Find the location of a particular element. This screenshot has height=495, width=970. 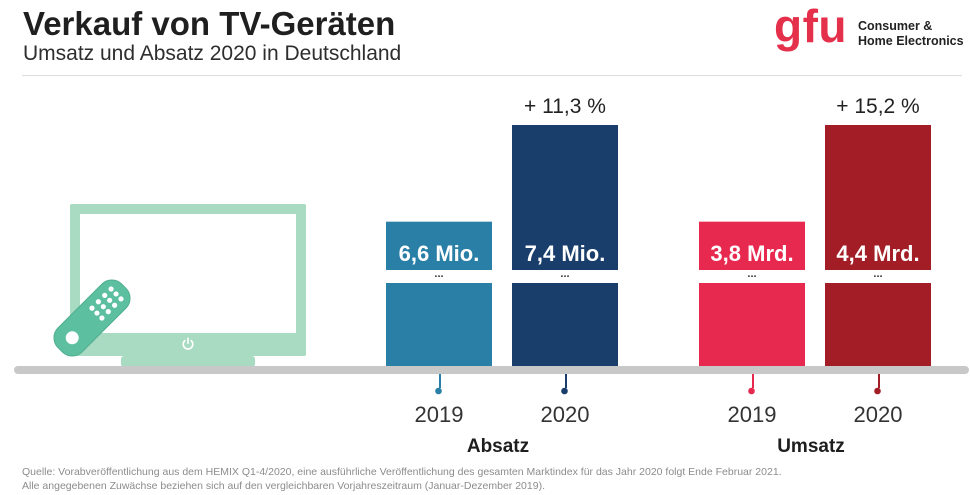

x-tick-label-umsatz-2020: 2020 is located at coordinates (878, 414).